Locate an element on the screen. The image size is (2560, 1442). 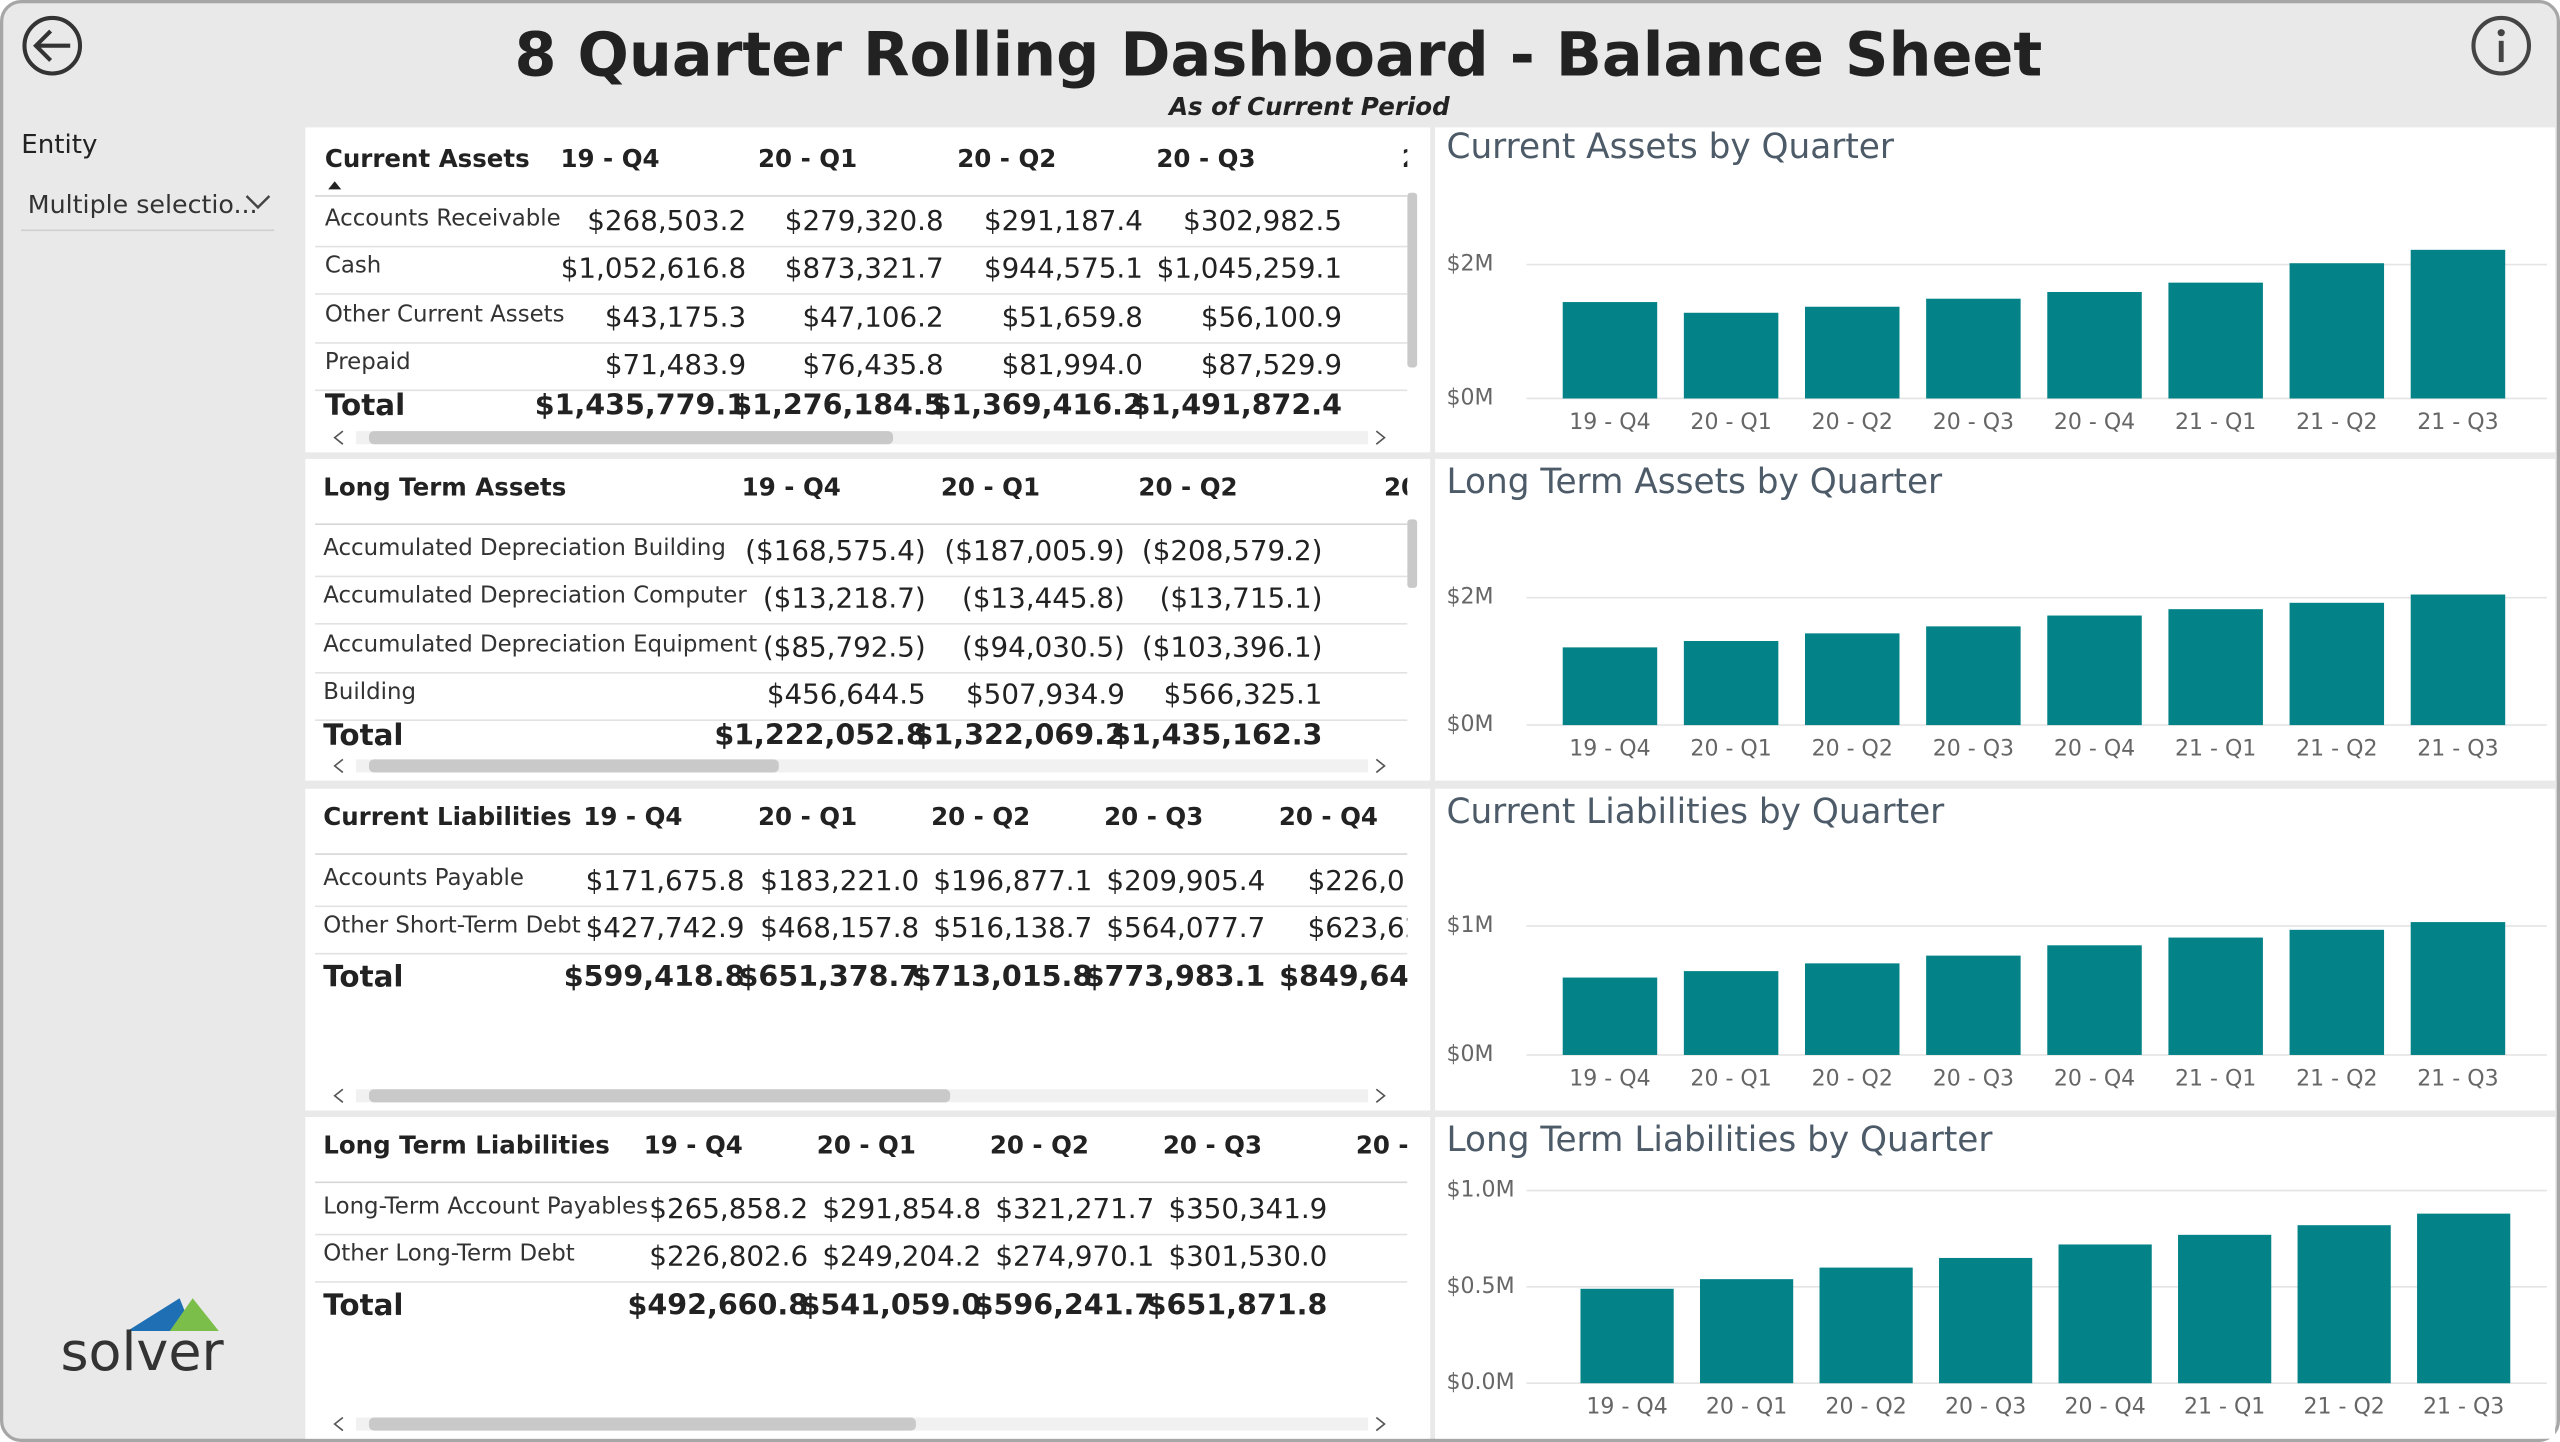
x-tick-label: 20 - Q3 is located at coordinates (1973, 749).